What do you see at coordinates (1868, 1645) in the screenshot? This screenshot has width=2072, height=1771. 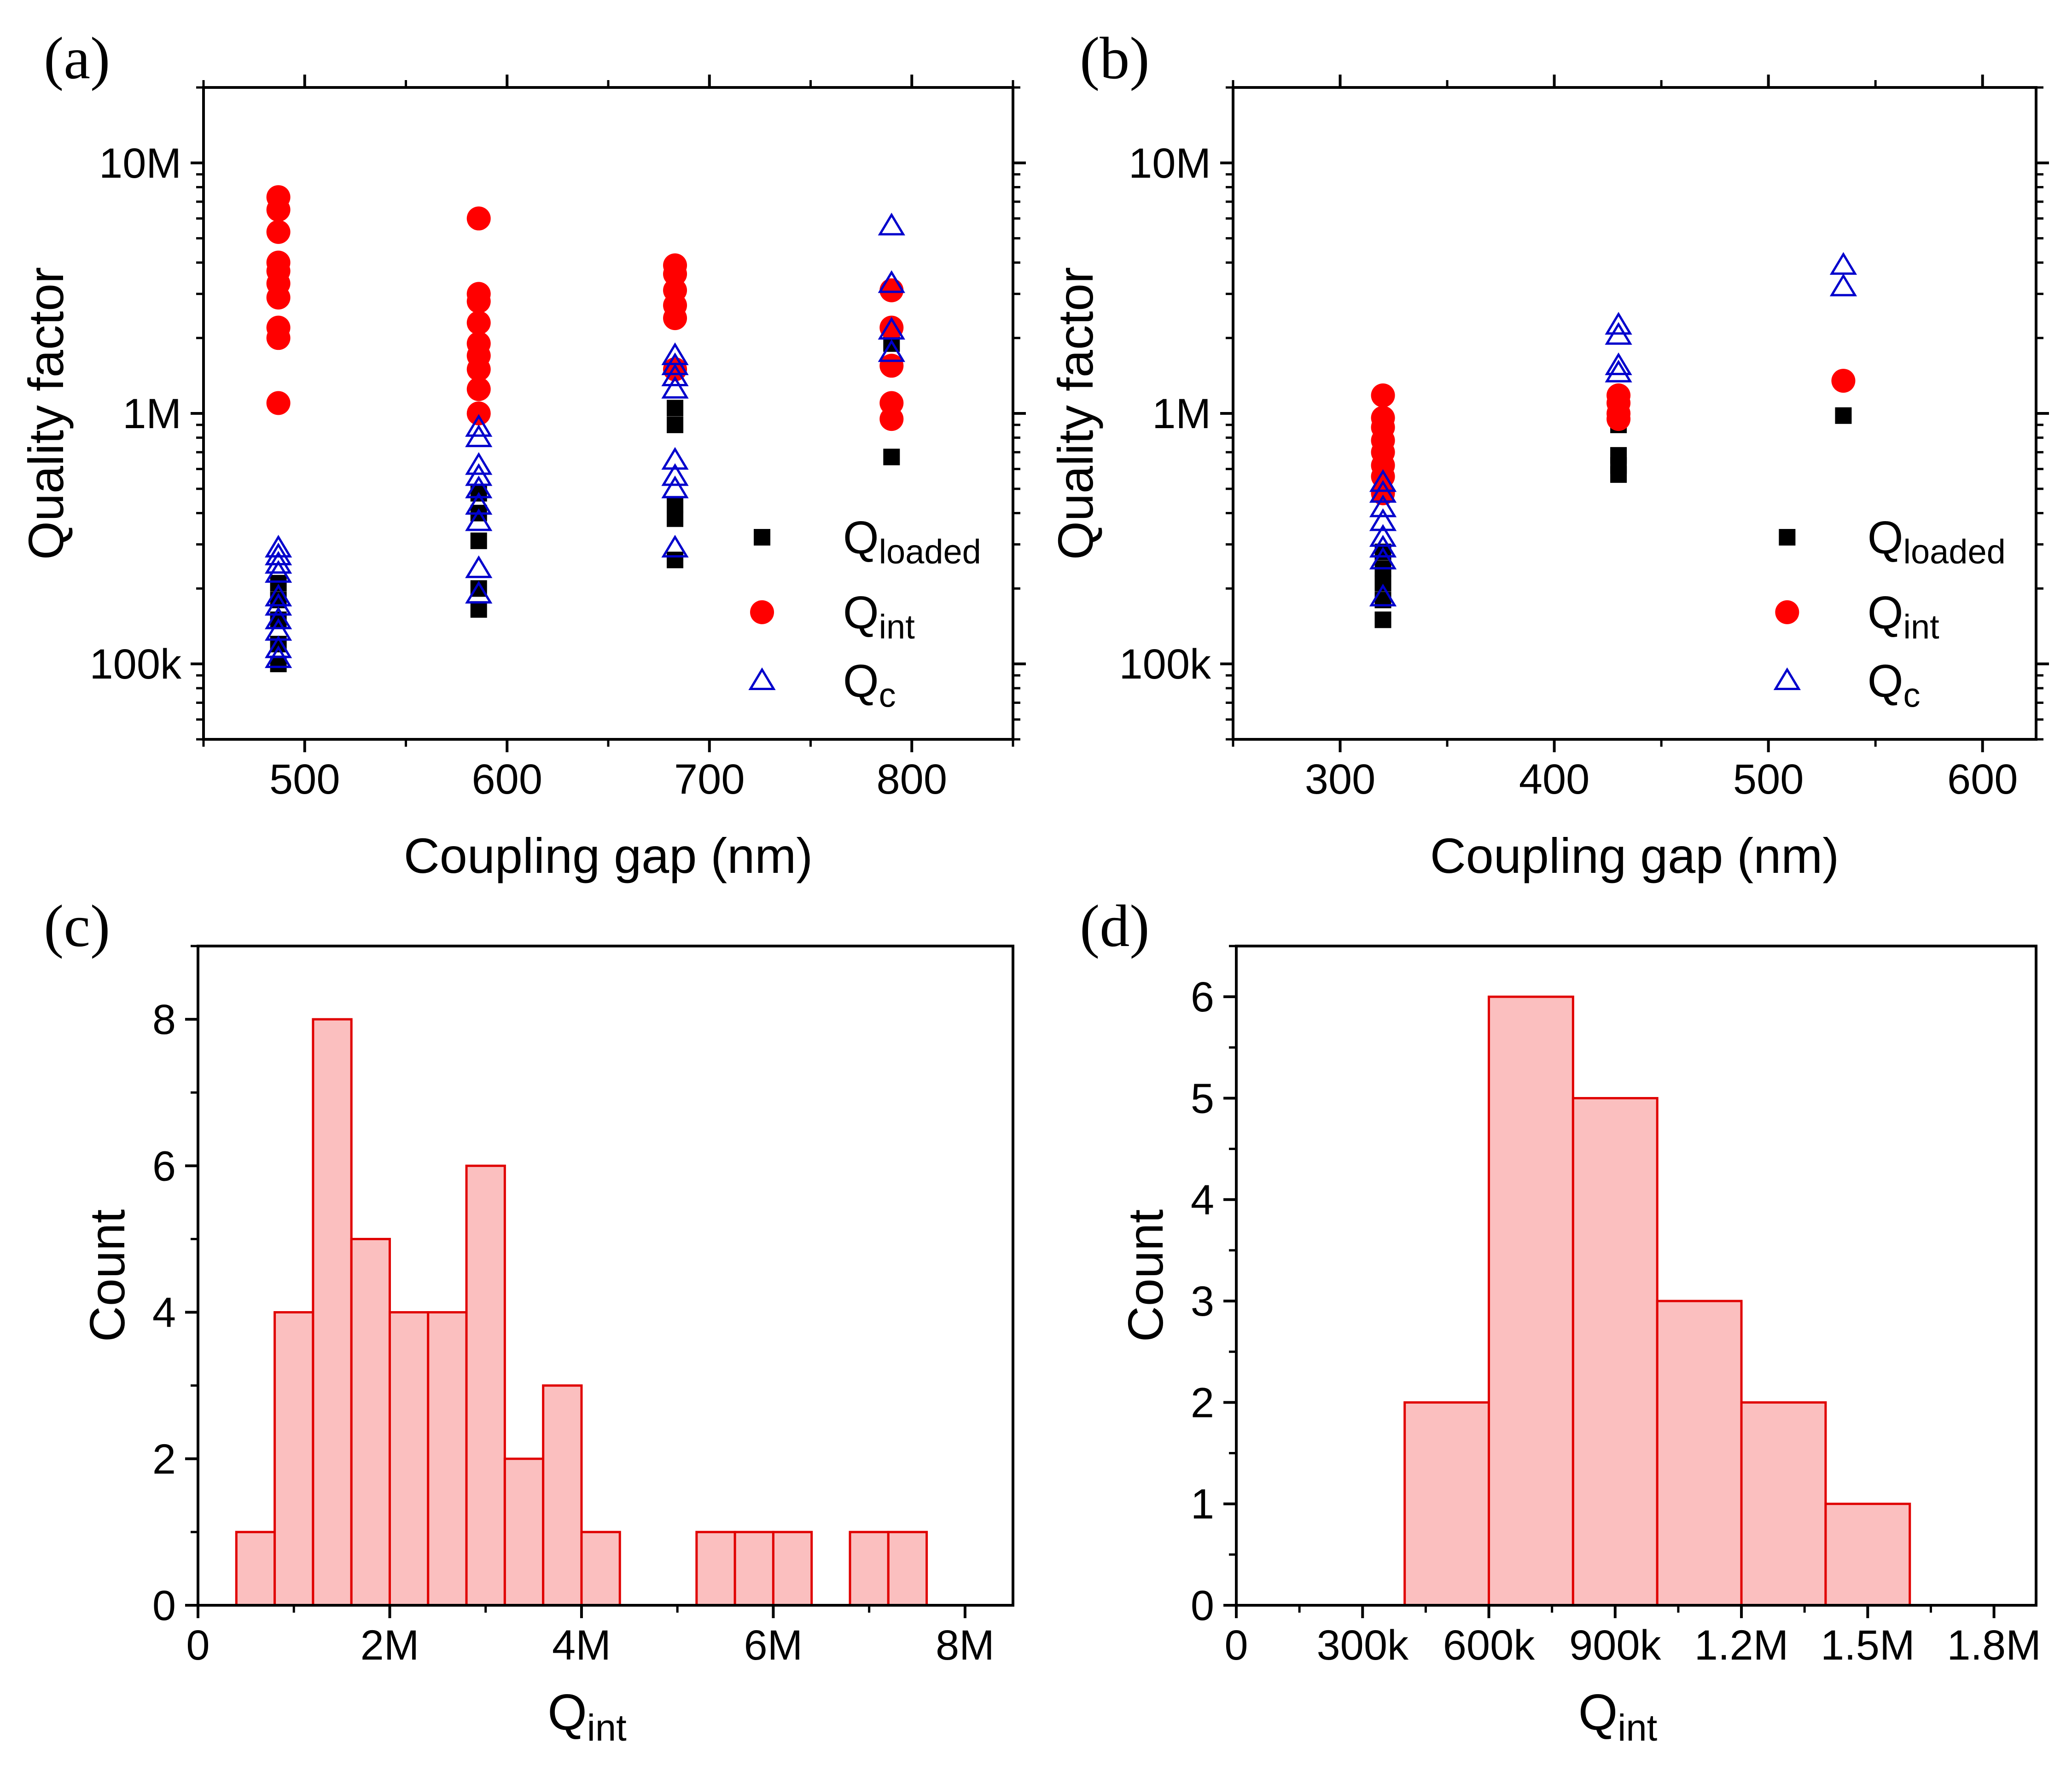 I see `x-tick-label: 1.5M` at bounding box center [1868, 1645].